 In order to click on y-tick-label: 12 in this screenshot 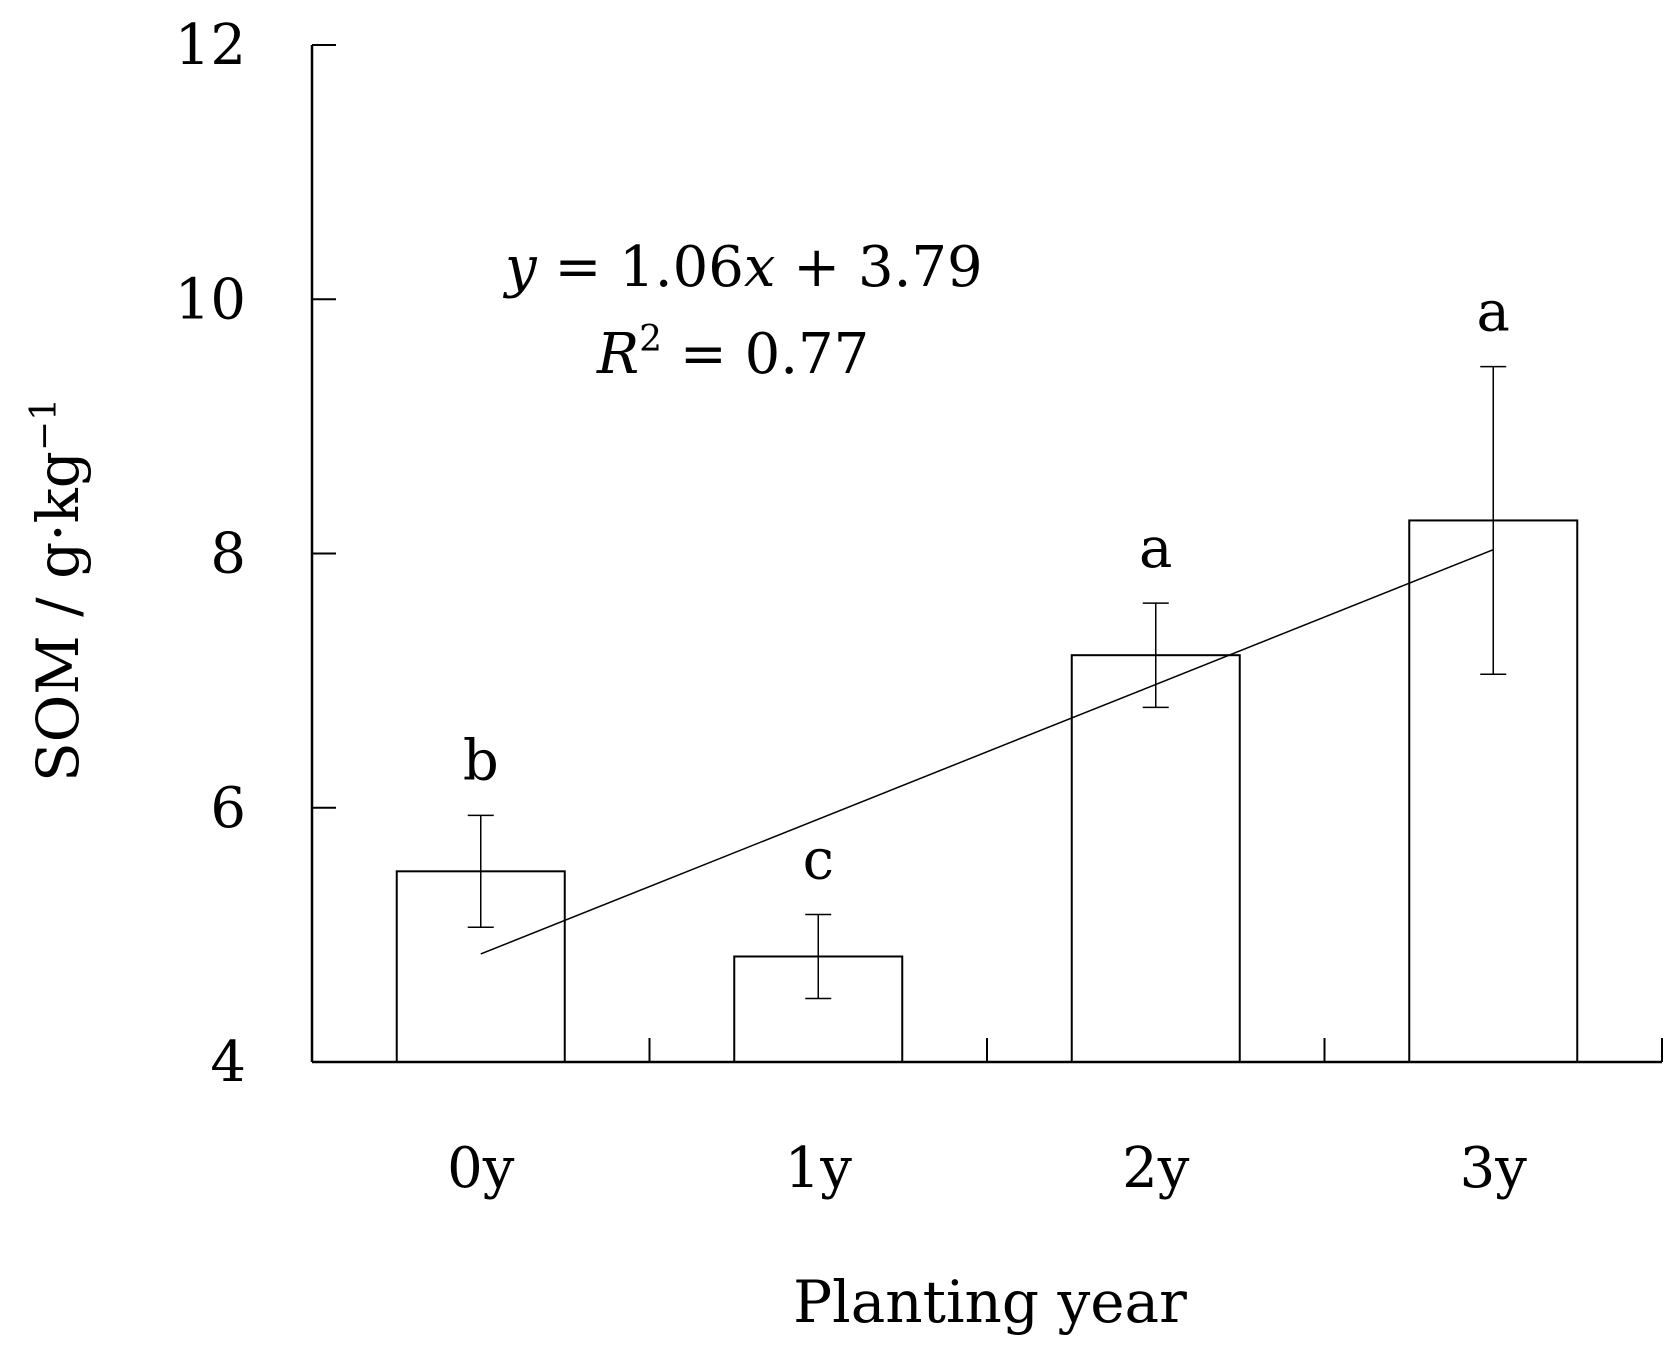, I will do `click(210, 45)`.